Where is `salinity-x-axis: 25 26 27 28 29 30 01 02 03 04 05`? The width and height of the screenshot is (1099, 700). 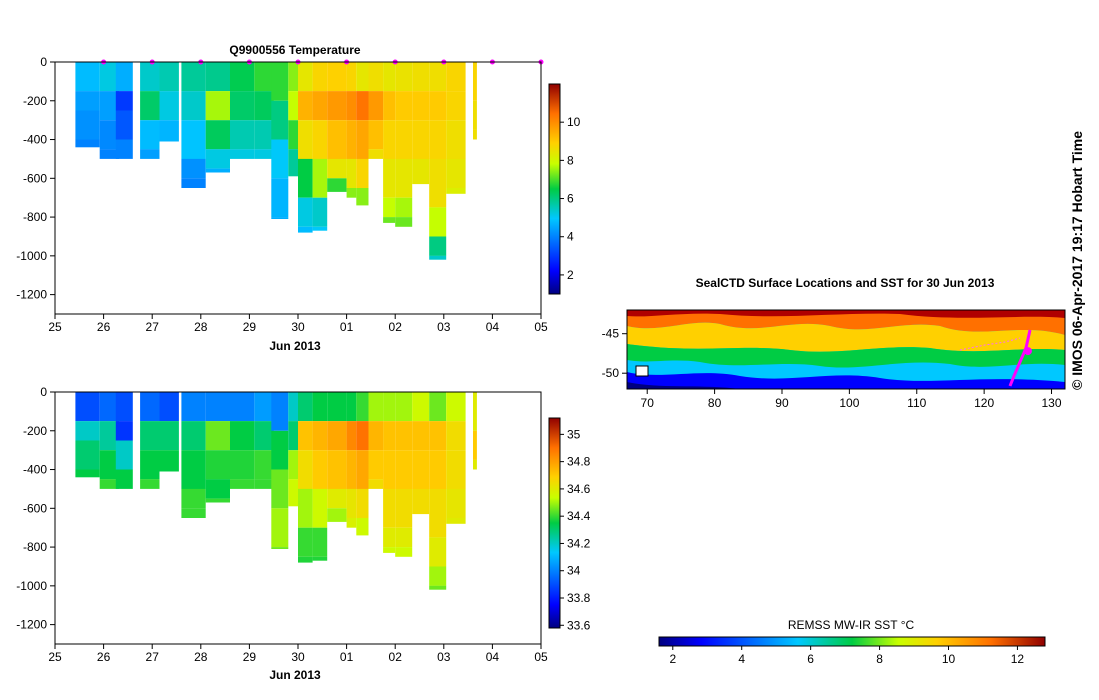
salinity-x-axis: 25 26 27 28 29 30 01 02 03 04 05 is located at coordinates (298, 654).